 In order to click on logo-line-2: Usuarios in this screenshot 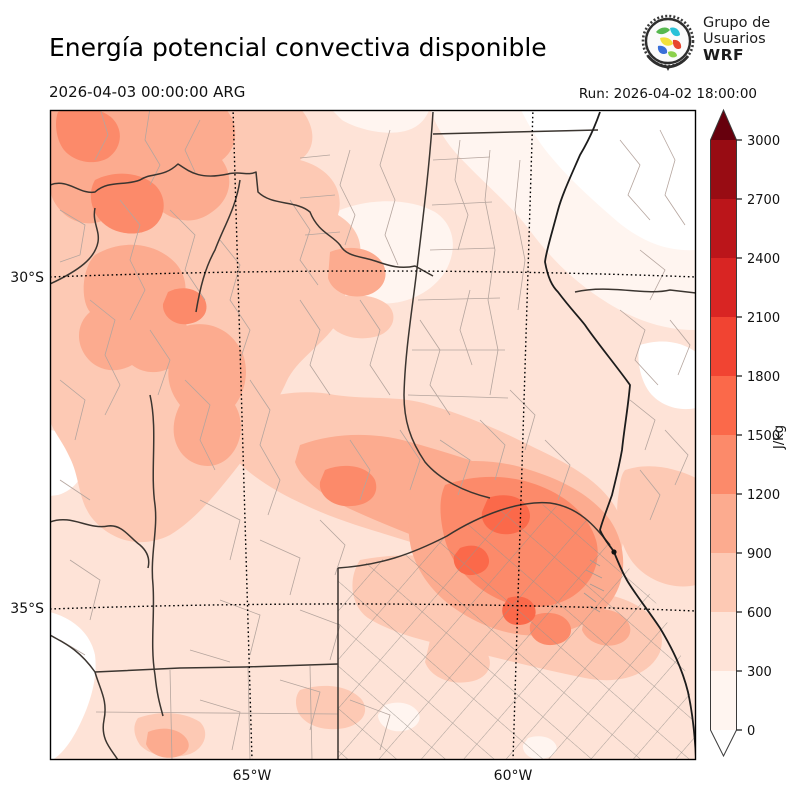, I will do `click(734, 39)`.